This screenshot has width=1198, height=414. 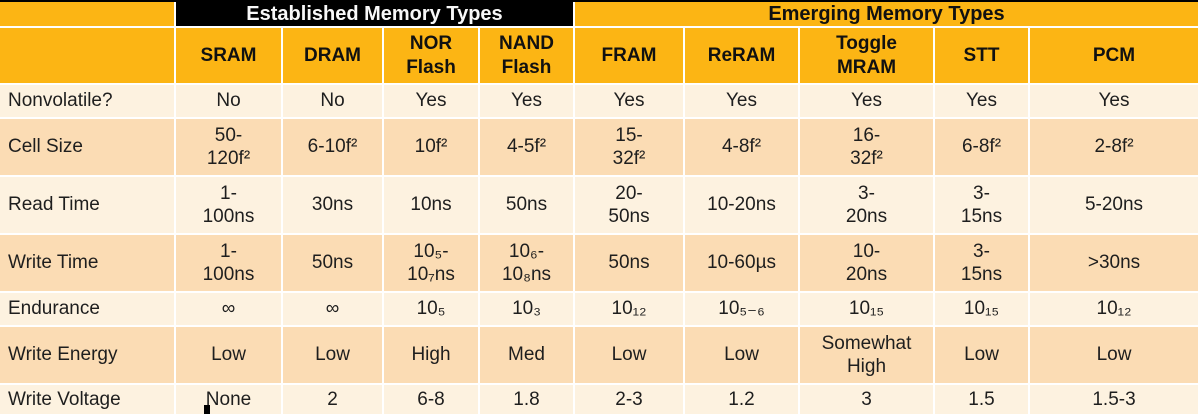 I want to click on table-cell: 6-10f², so click(x=332, y=147).